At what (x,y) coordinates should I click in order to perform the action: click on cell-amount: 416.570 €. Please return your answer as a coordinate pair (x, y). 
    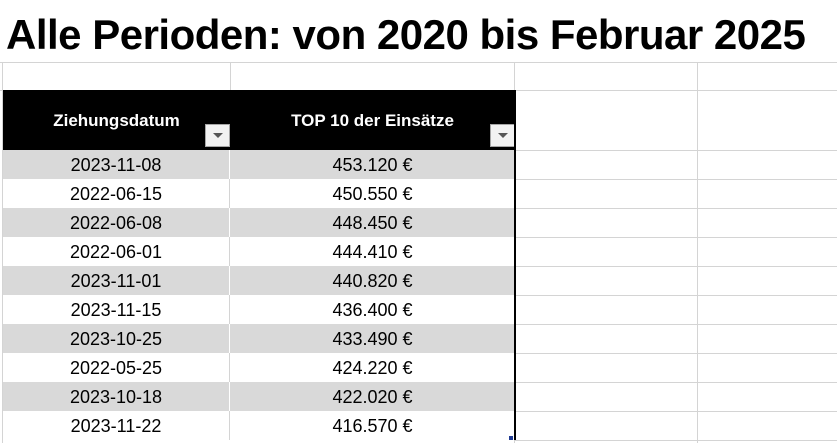
    Looking at the image, I should click on (372, 426).